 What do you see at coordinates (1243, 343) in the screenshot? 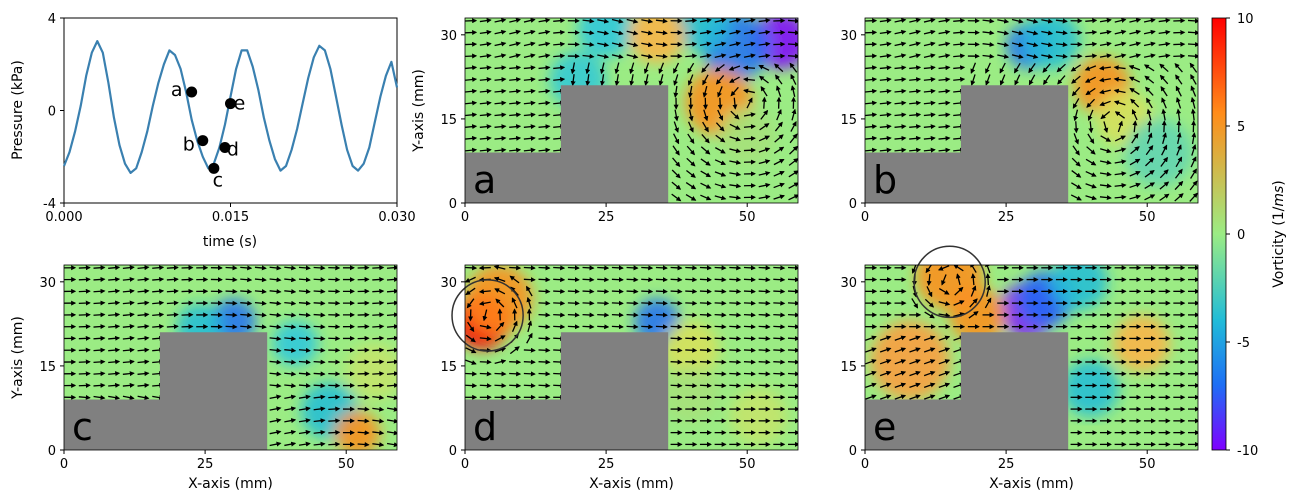
I see `colorbar-tick-label: -5` at bounding box center [1243, 343].